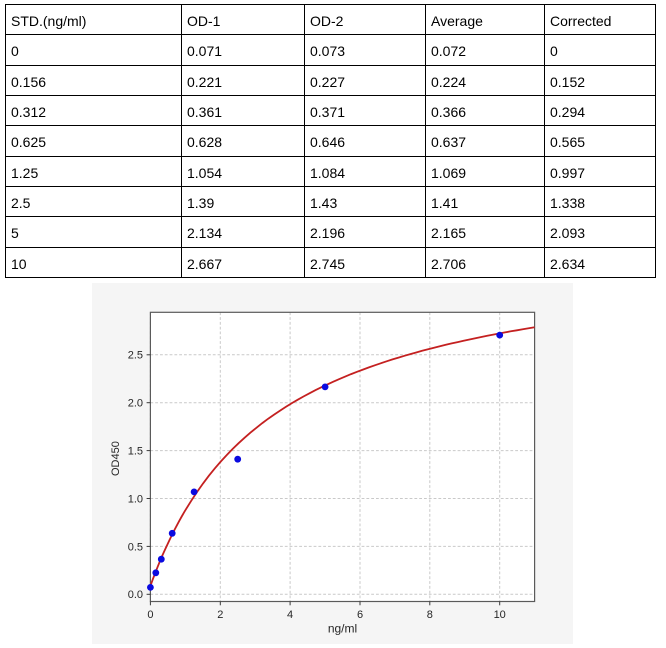 Image resolution: width=666 pixels, height=648 pixels. Describe the element at coordinates (116, 458) in the screenshot. I see `svg-text: OD450` at that location.